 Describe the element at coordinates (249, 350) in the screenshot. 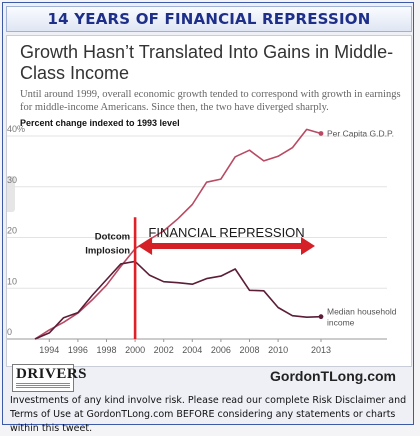

I see `x-tick-label: 2008` at that location.